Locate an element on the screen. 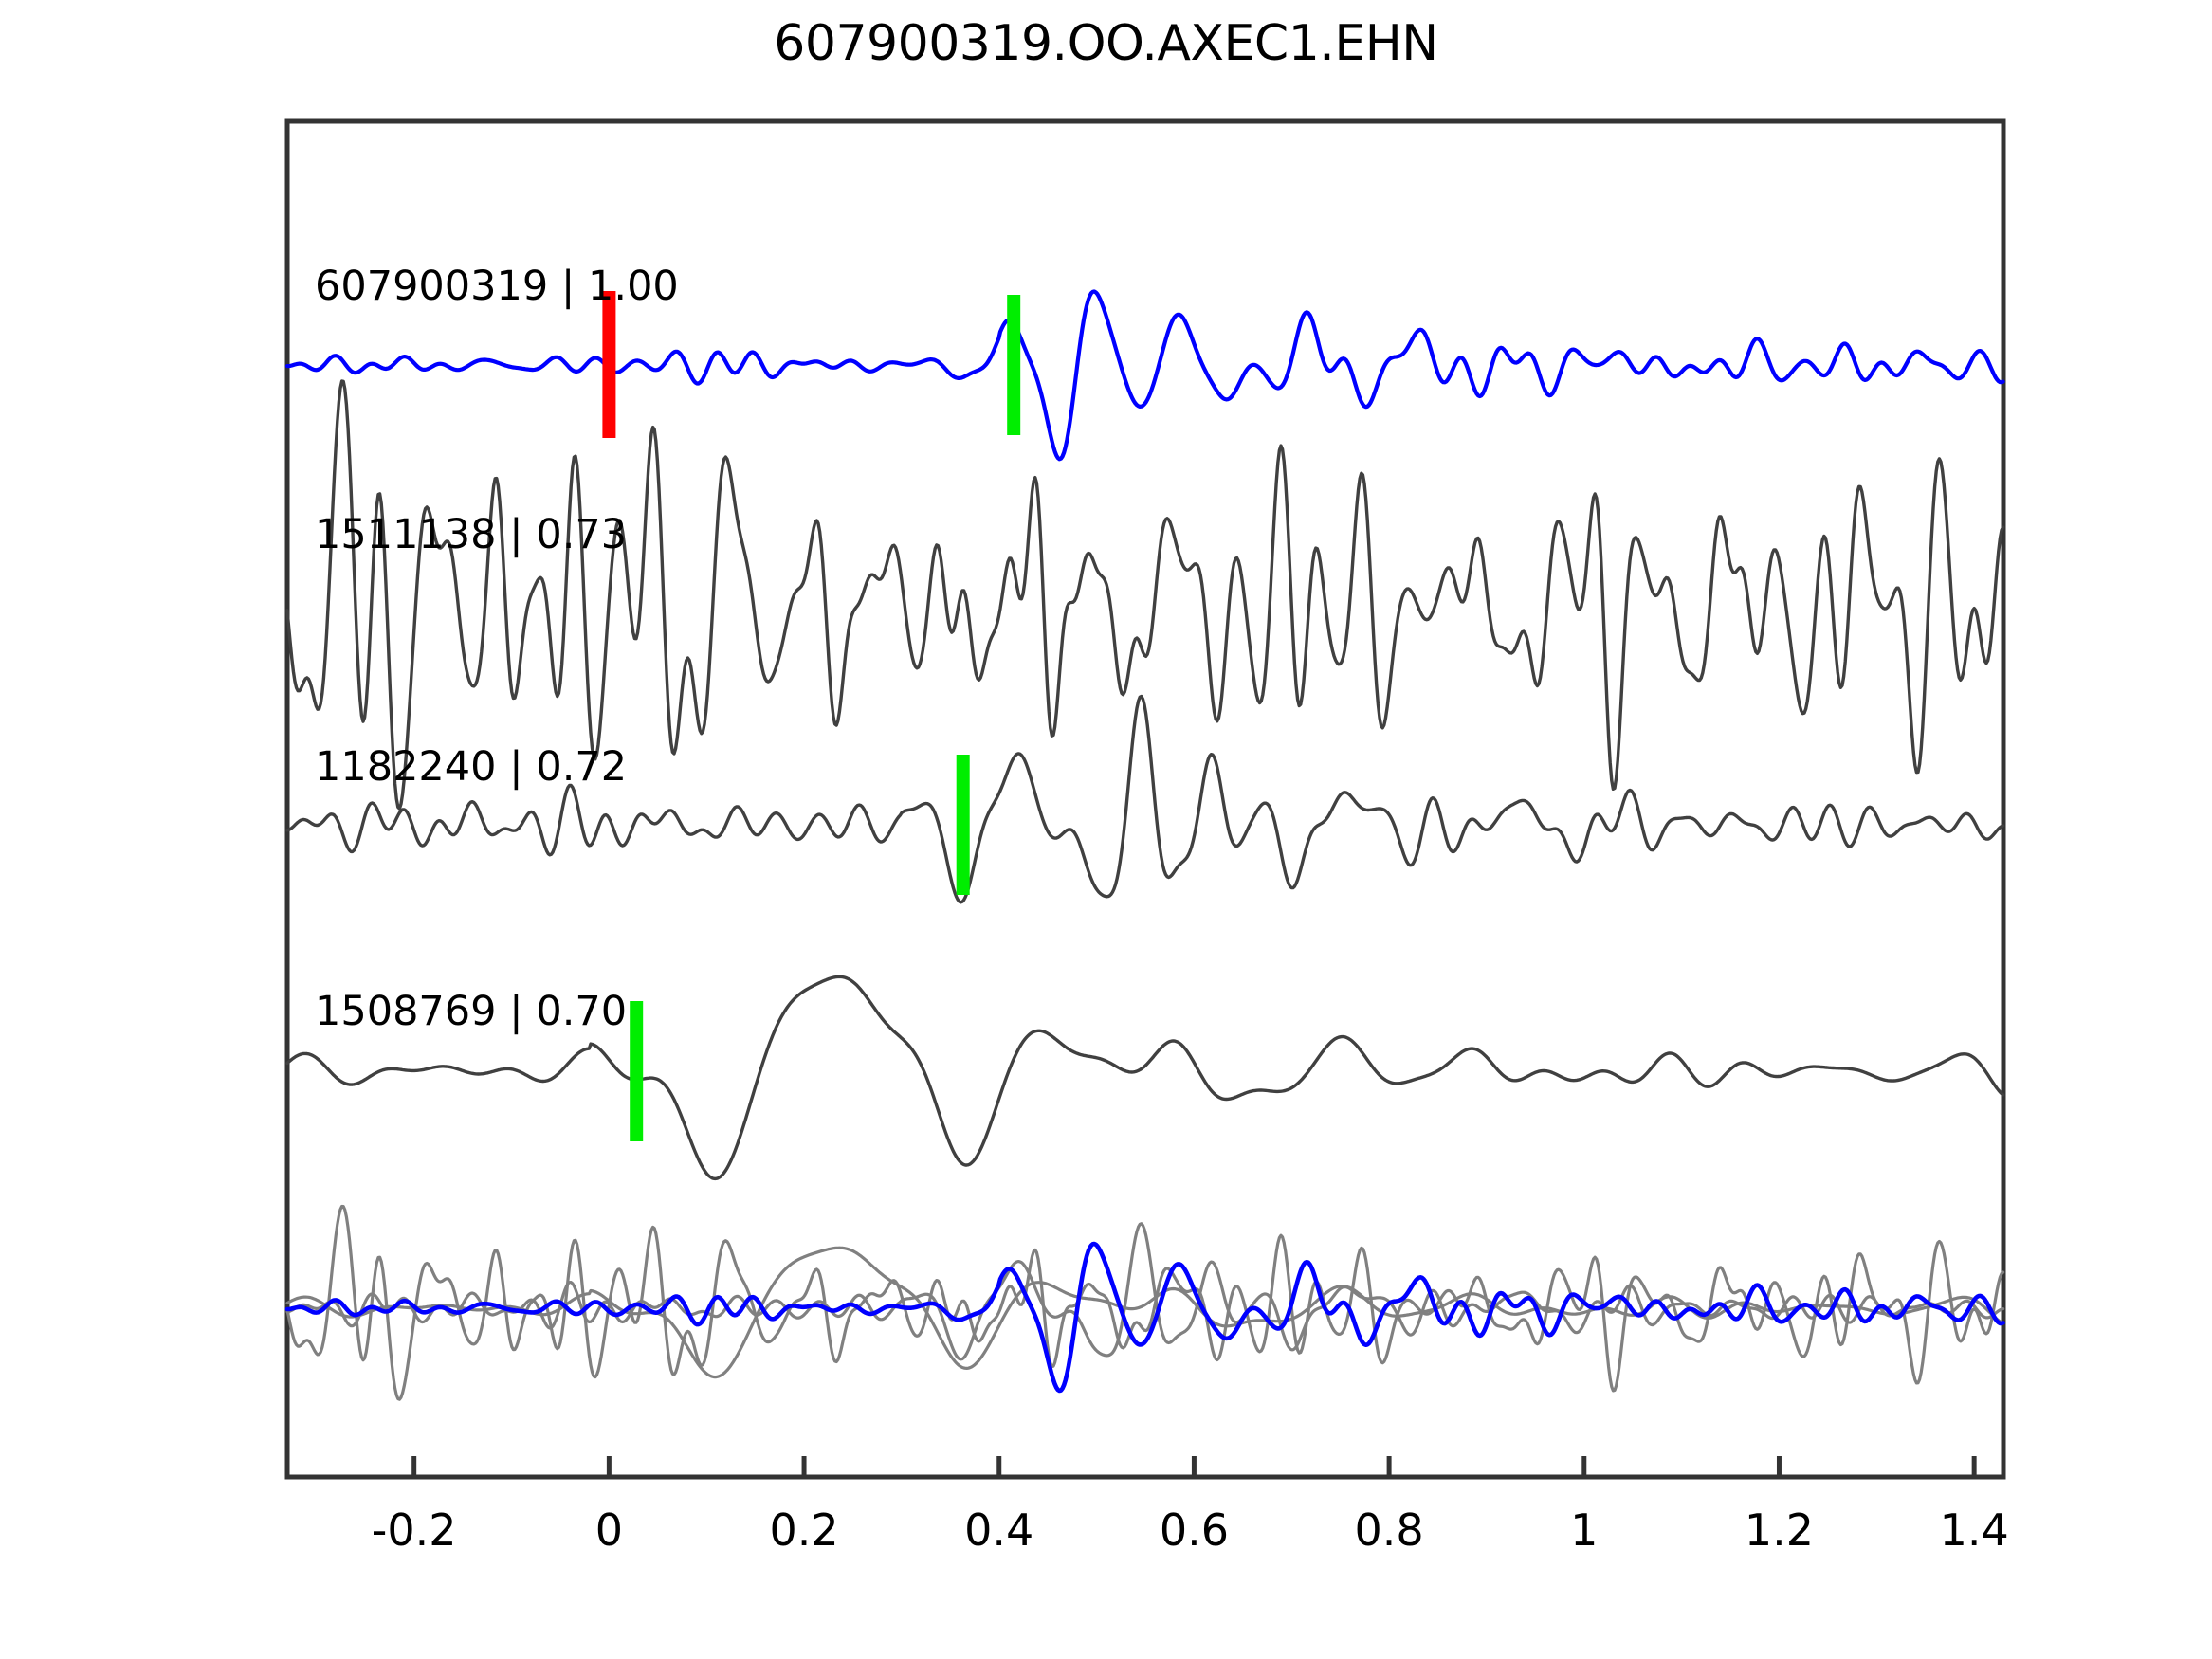 The width and height of the screenshot is (2212, 1659). x-tick-label: 0.8 is located at coordinates (1389, 1530).